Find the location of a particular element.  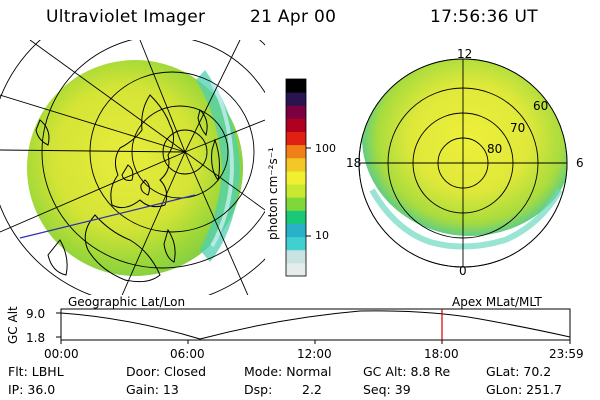

coastlines is located at coordinates (127, 188).